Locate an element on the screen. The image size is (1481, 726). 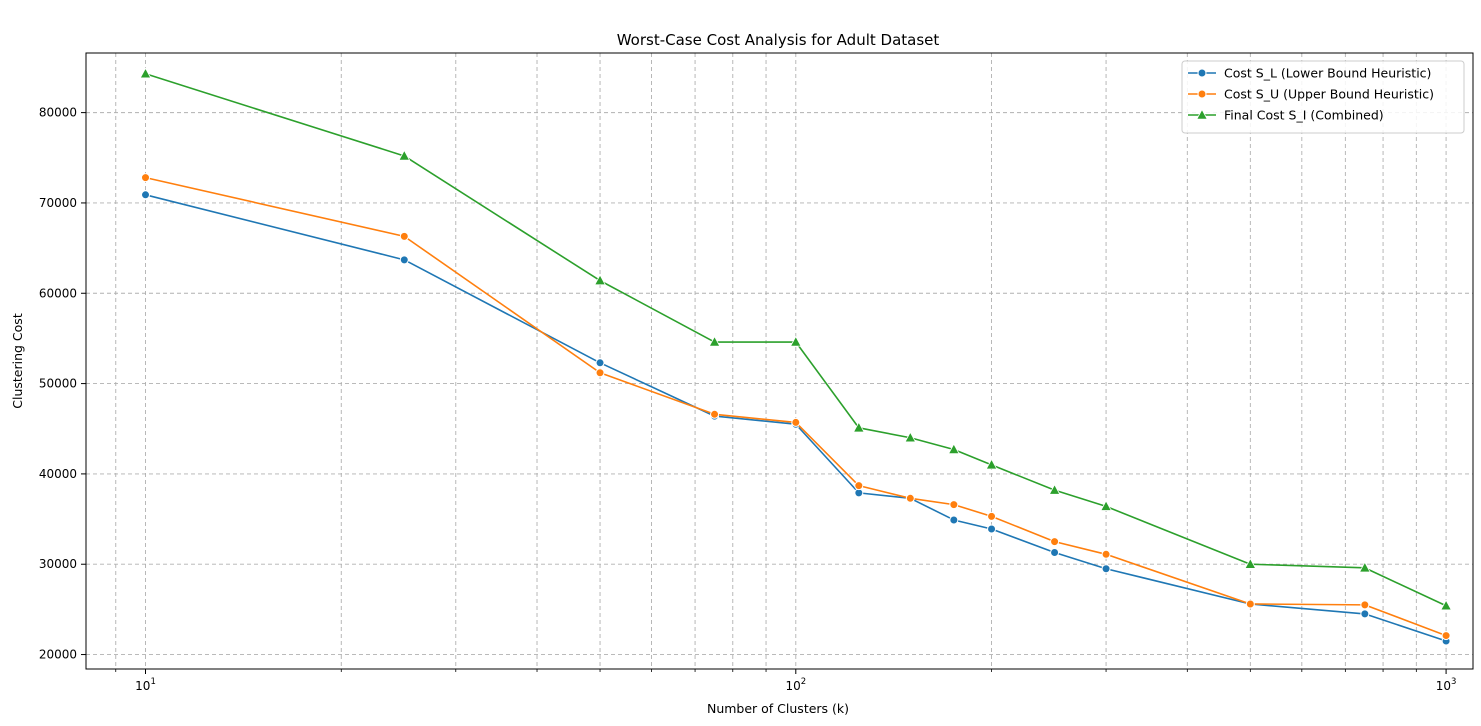
y-tick-label: 30000 is located at coordinates (58, 564).